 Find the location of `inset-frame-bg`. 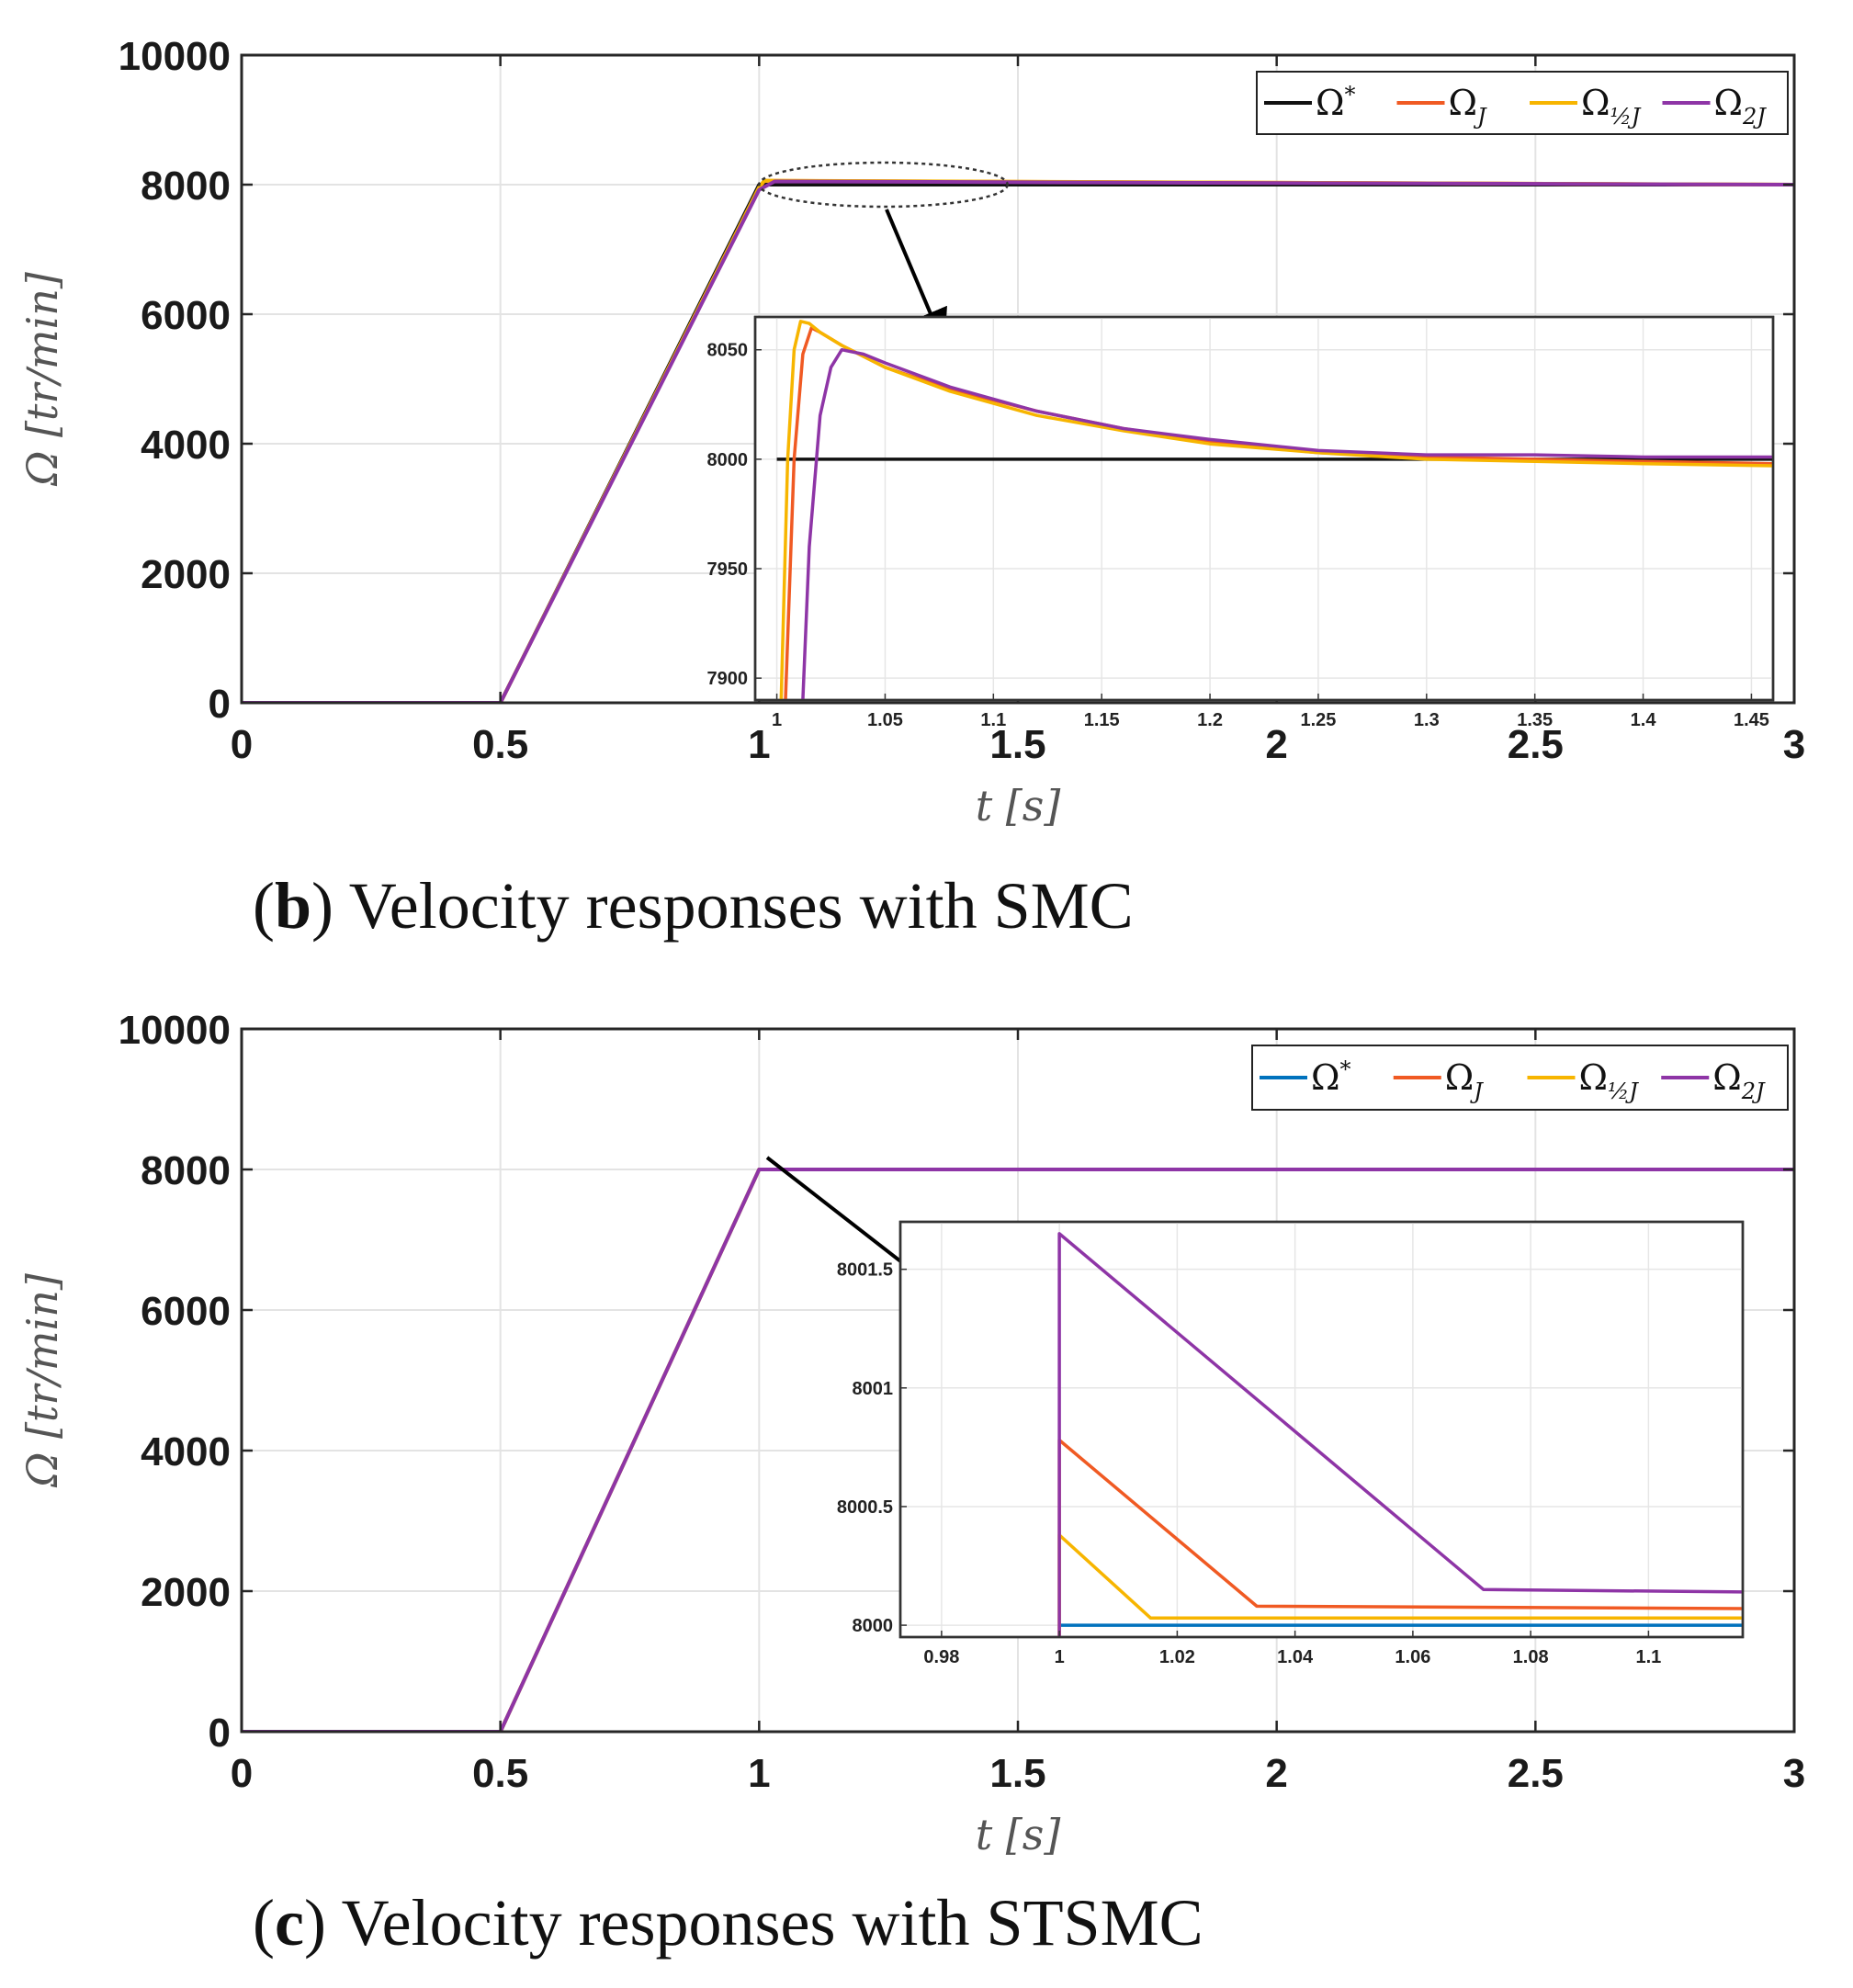

inset-frame-bg is located at coordinates (1321, 1429).